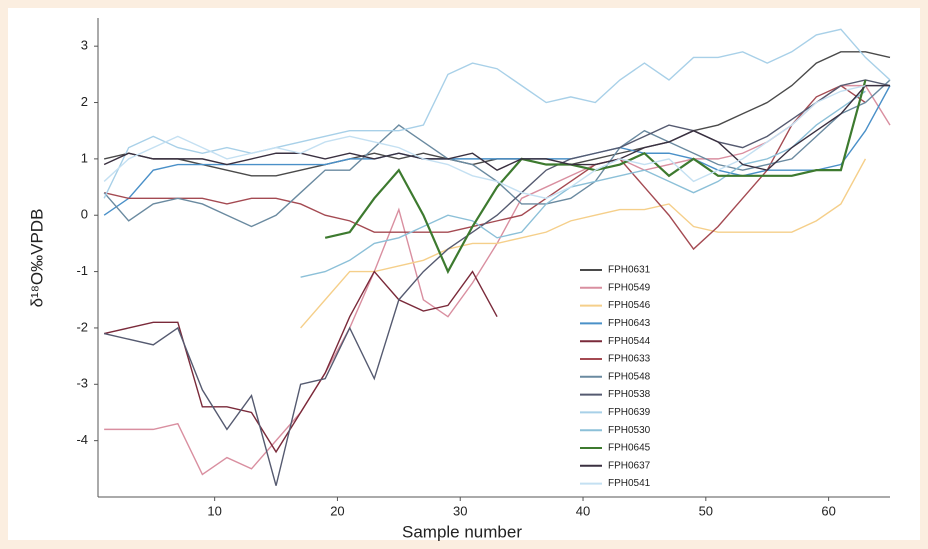 The width and height of the screenshot is (928, 549). What do you see at coordinates (629, 430) in the screenshot?
I see `legend-label: FPH0530` at bounding box center [629, 430].